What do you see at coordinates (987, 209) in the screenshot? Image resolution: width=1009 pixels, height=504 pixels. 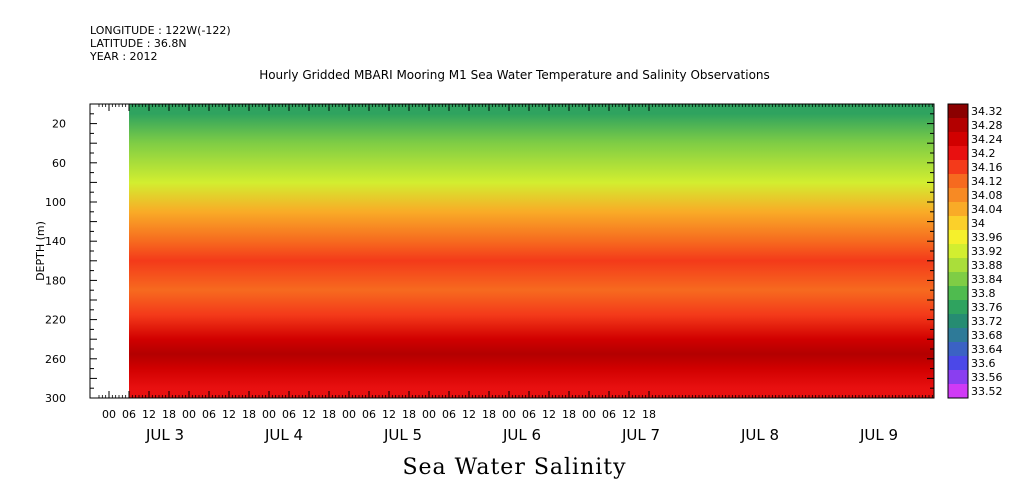 I see `colorbar-label: 34.04` at bounding box center [987, 209].